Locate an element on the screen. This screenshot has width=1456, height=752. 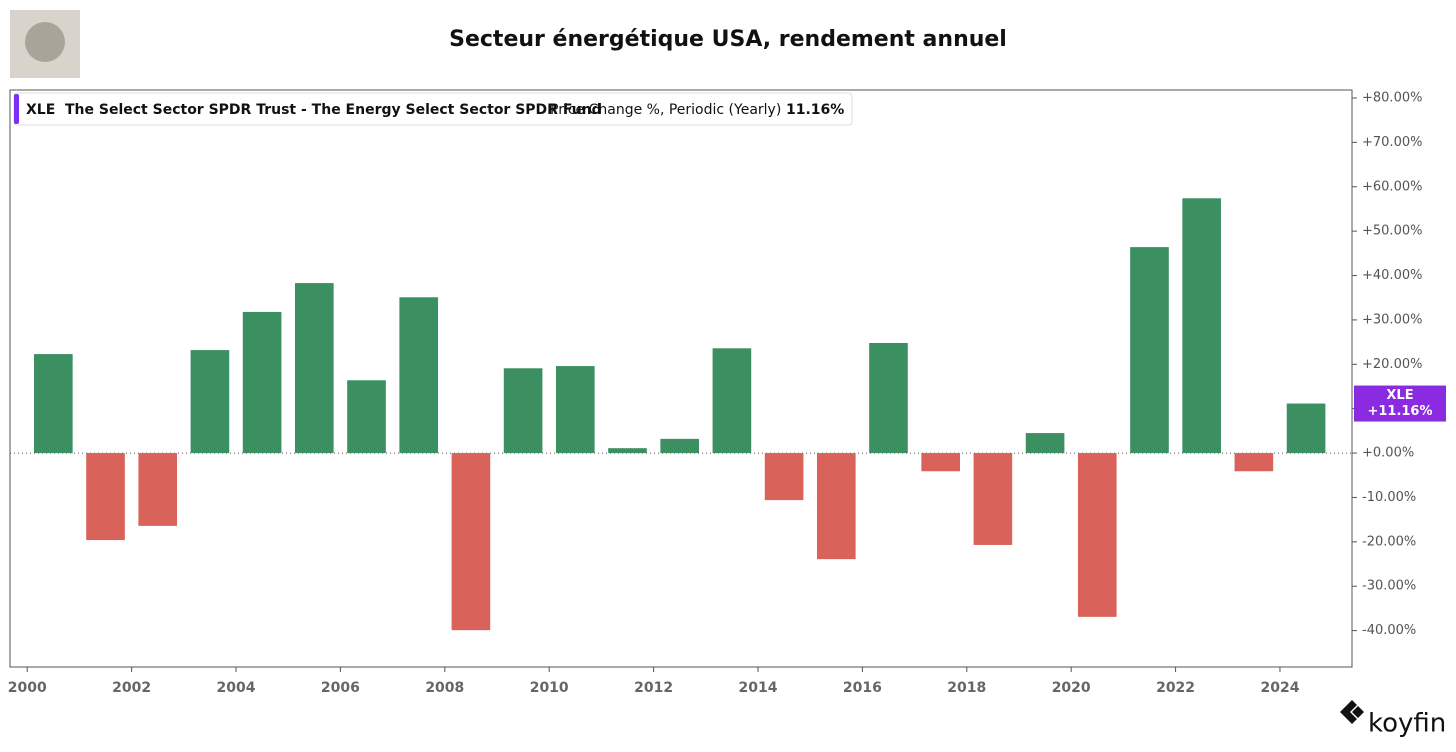
x-tick-label: 2024 is located at coordinates (1279, 688).